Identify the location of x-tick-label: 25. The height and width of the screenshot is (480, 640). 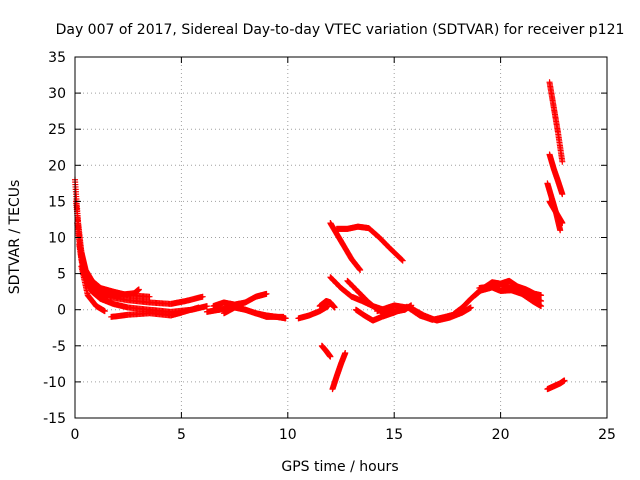
(607, 435).